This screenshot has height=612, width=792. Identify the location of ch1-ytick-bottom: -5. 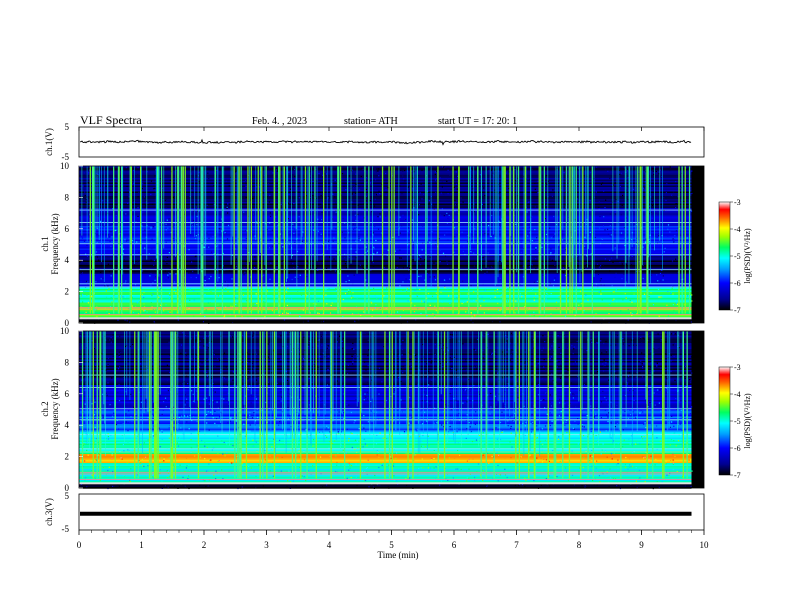
(66, 157).